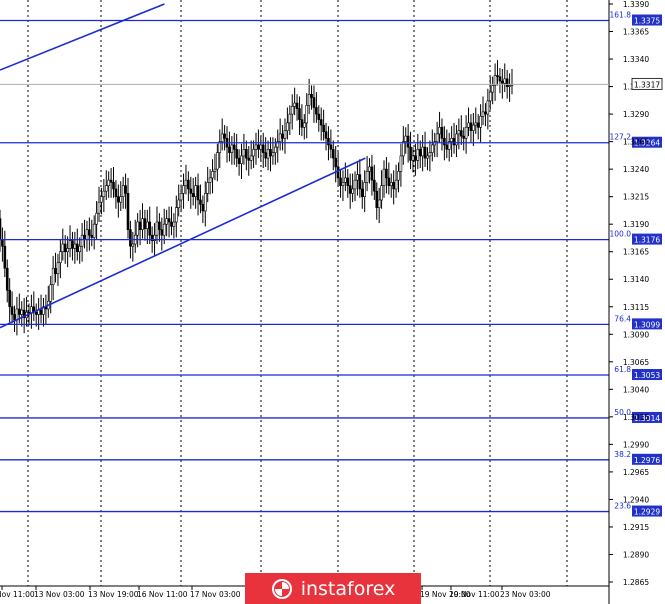 The image size is (665, 604). Describe the element at coordinates (636, 142) in the screenshot. I see `y-tick-label: 1.3265` at that location.